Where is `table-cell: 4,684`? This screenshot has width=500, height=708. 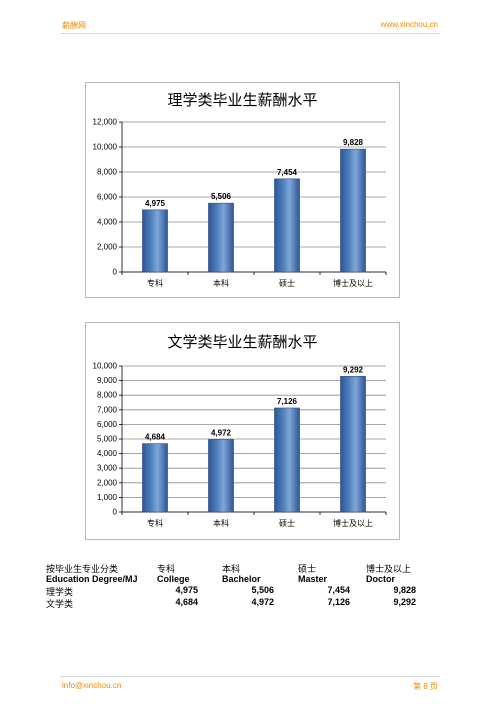 table-cell: 4,684 is located at coordinates (186, 601).